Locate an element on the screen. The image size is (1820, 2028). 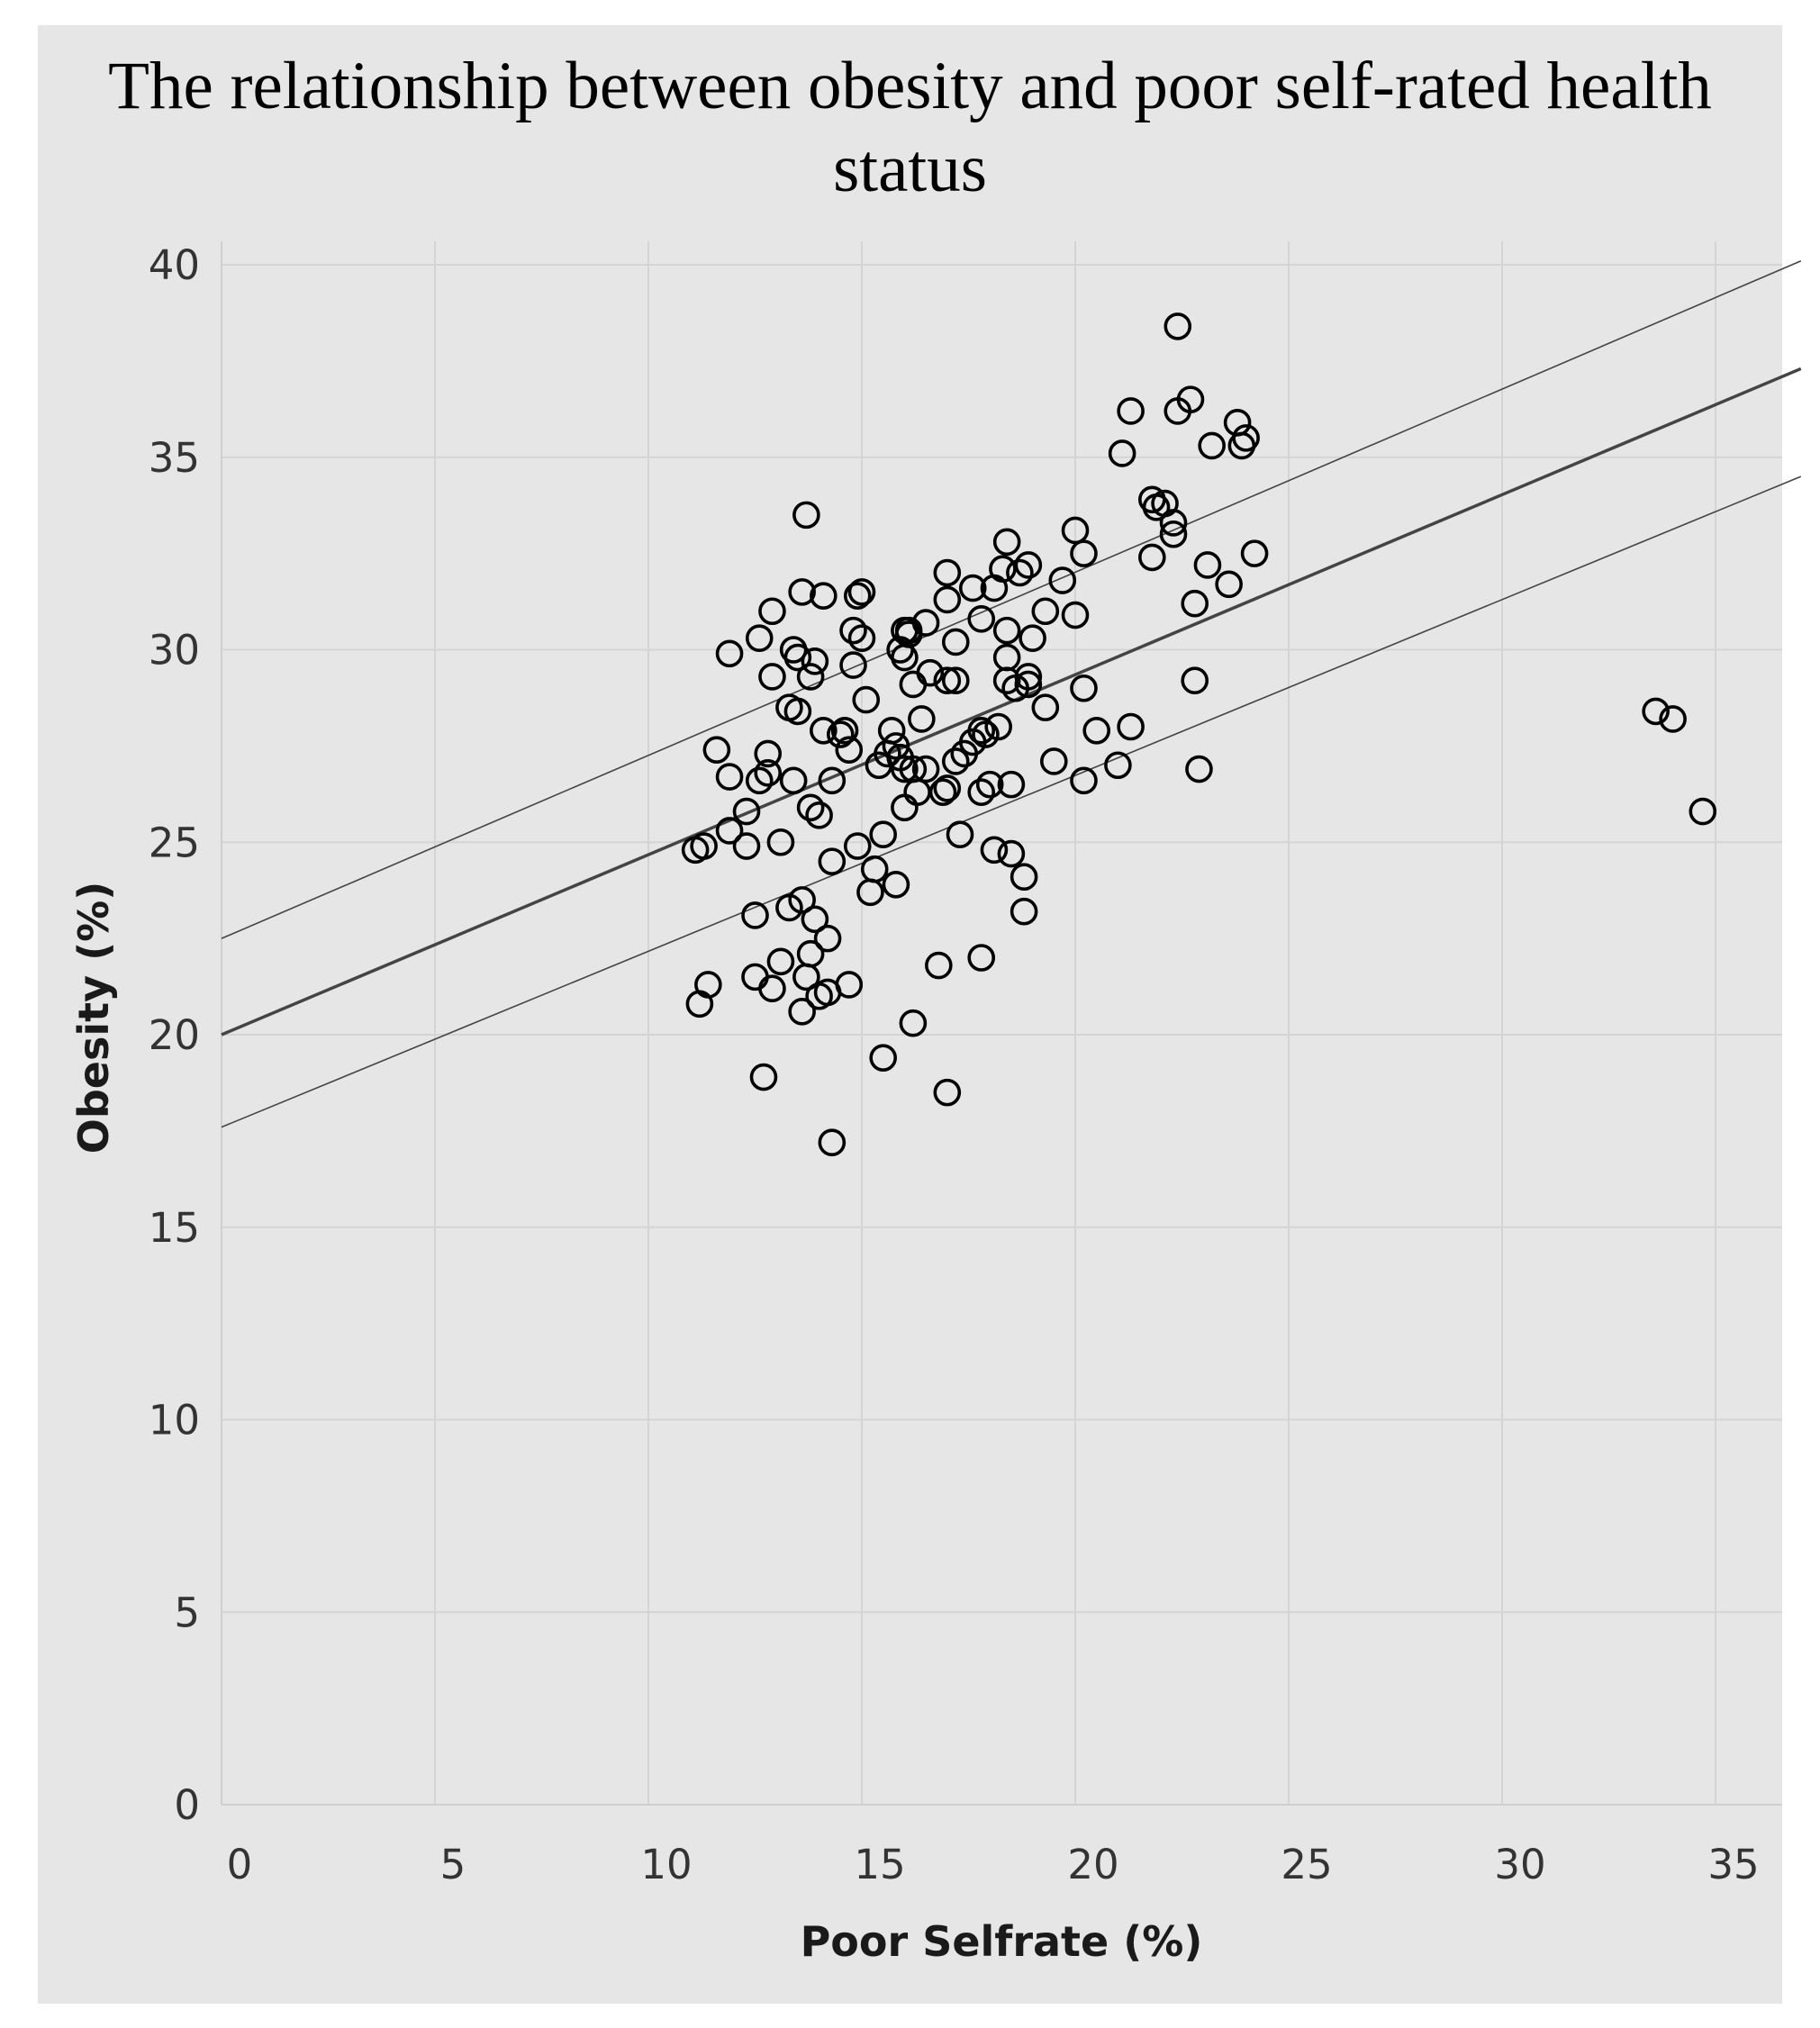
y-axis-ticks: 0 5 10 15 20 25 30 35 40 is located at coordinates (174, 1035).